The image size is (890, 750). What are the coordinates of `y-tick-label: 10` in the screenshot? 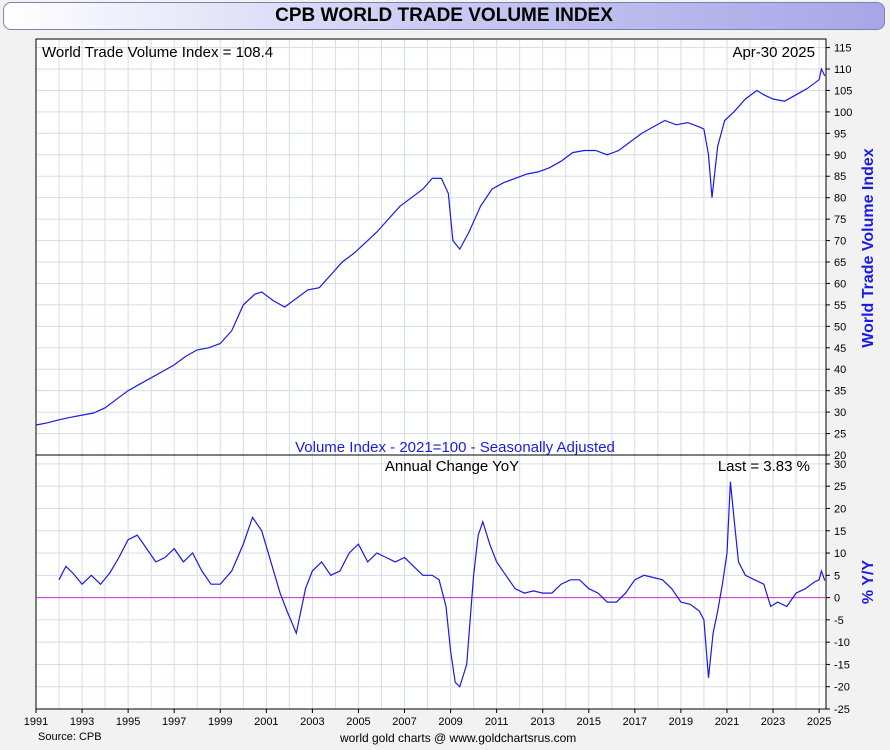 It's located at (840, 554).